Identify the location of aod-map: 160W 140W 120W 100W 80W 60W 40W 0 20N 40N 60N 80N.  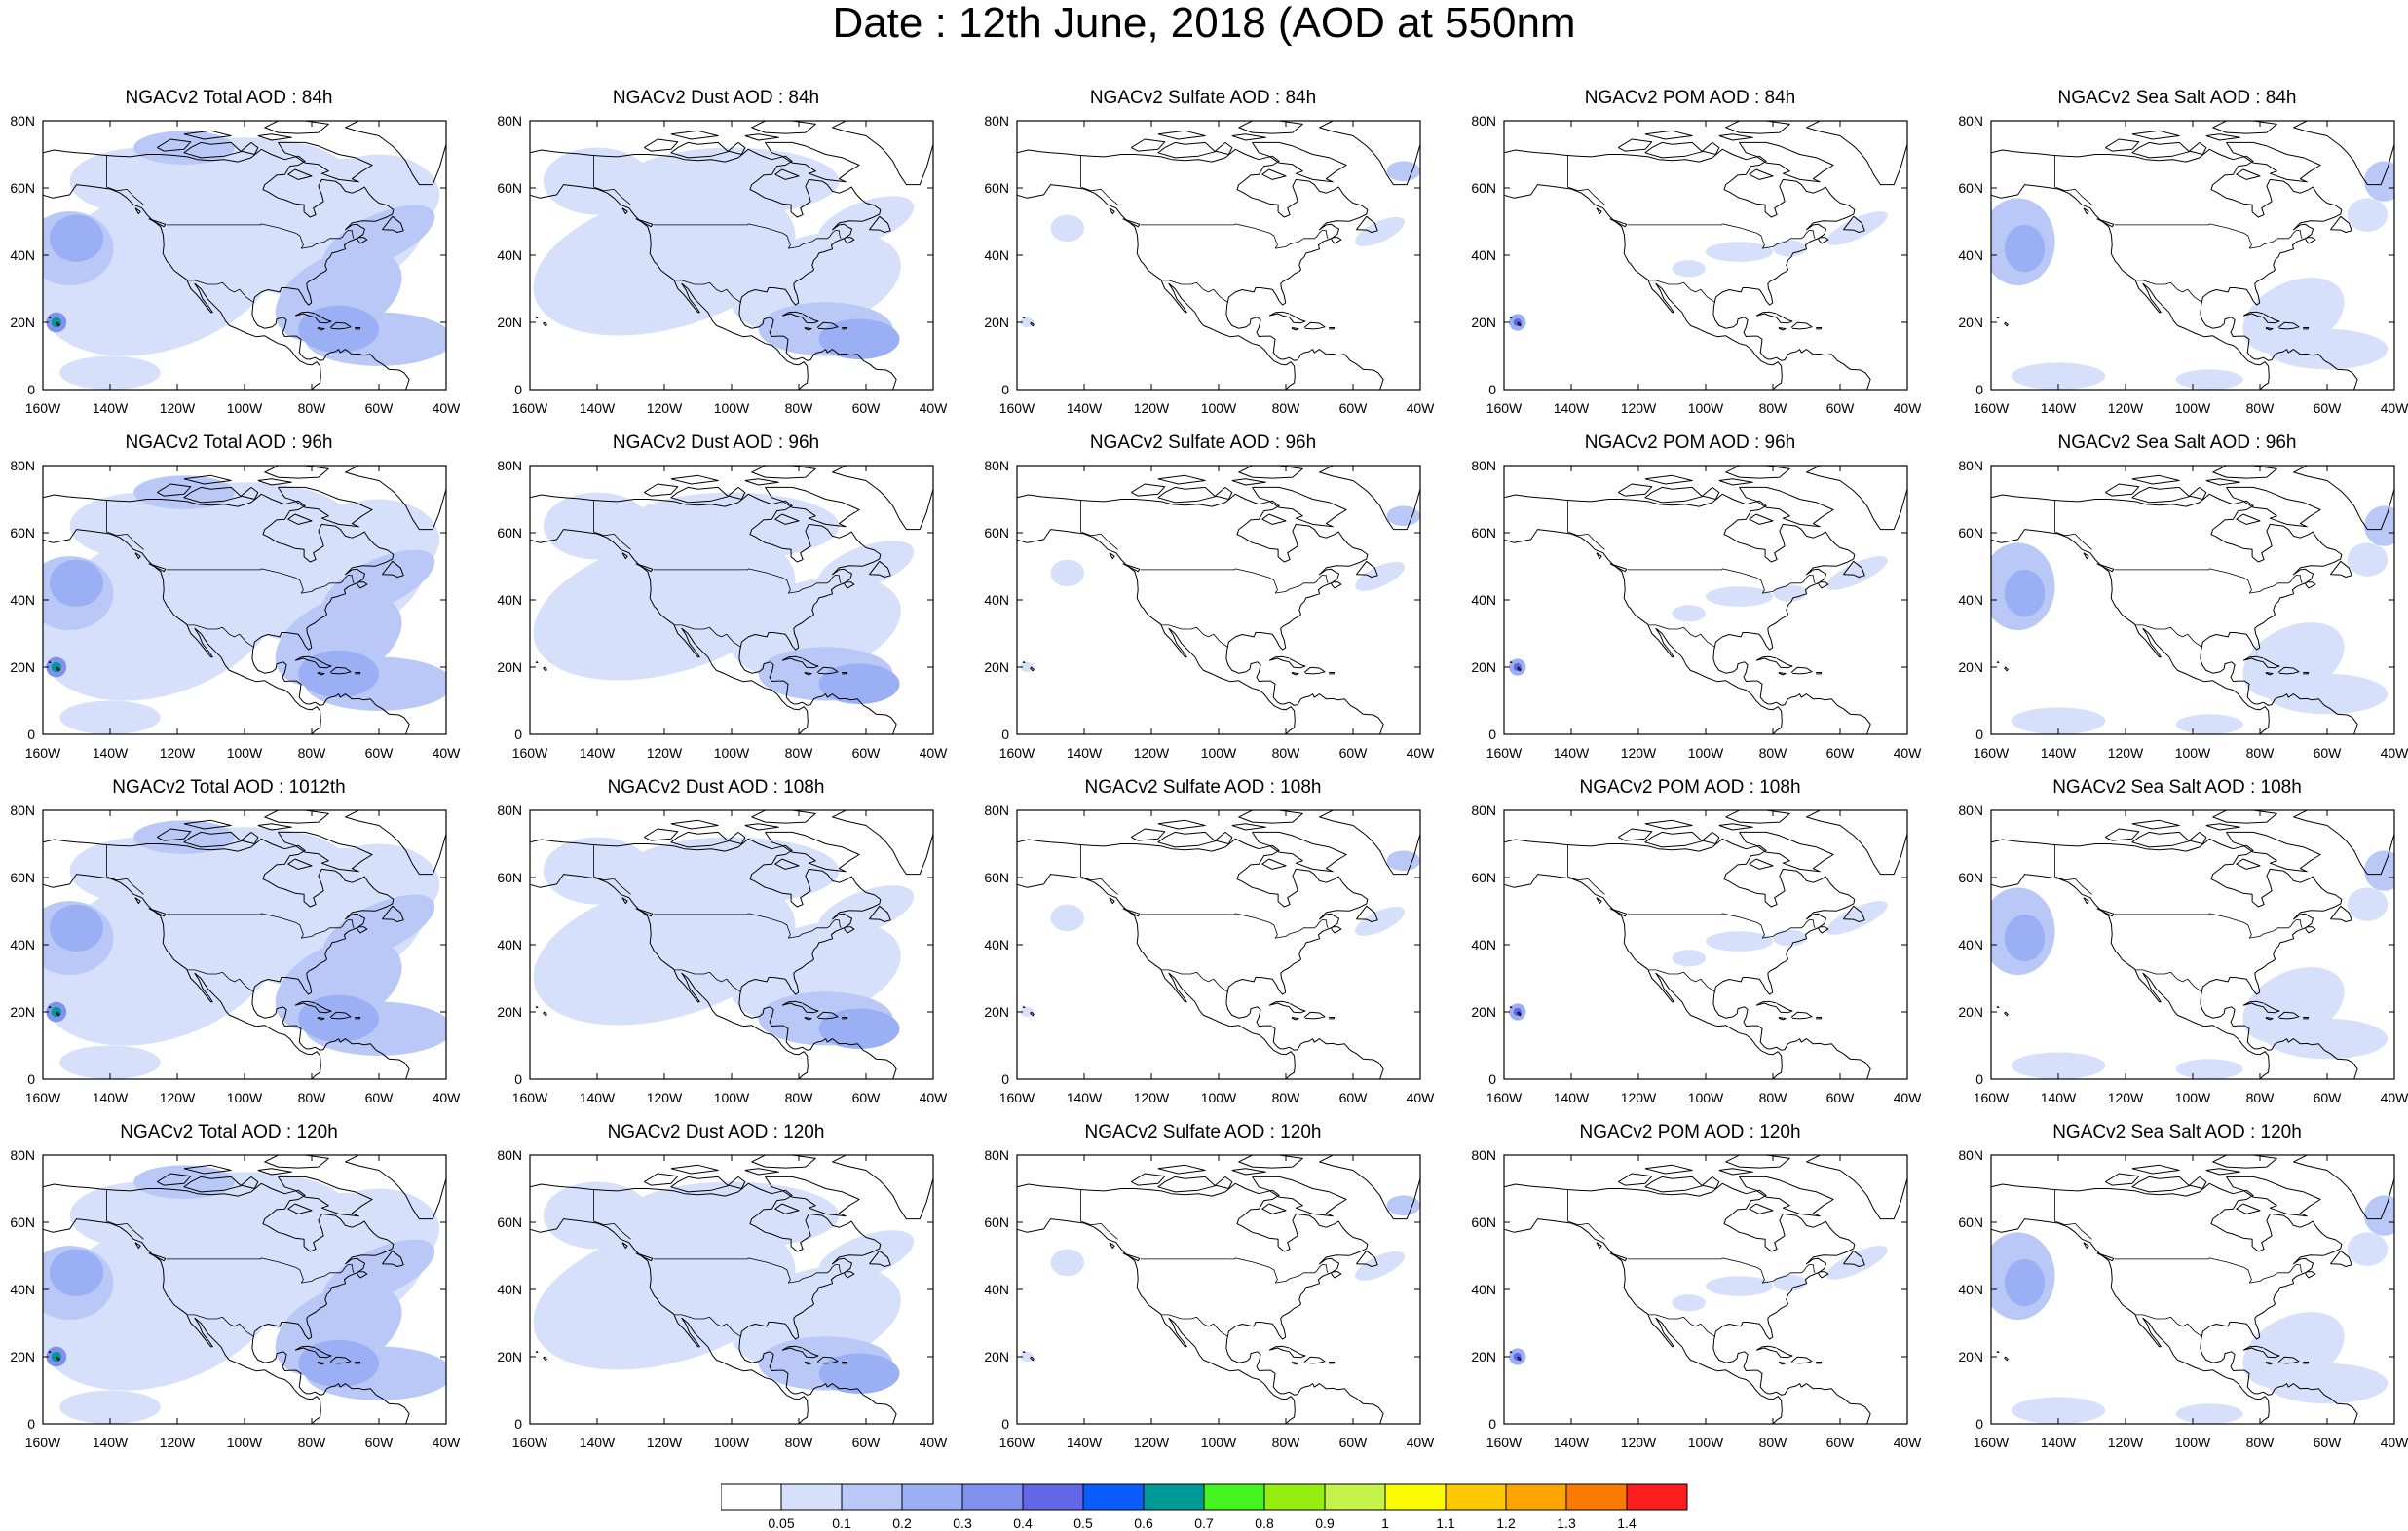
(1696, 954).